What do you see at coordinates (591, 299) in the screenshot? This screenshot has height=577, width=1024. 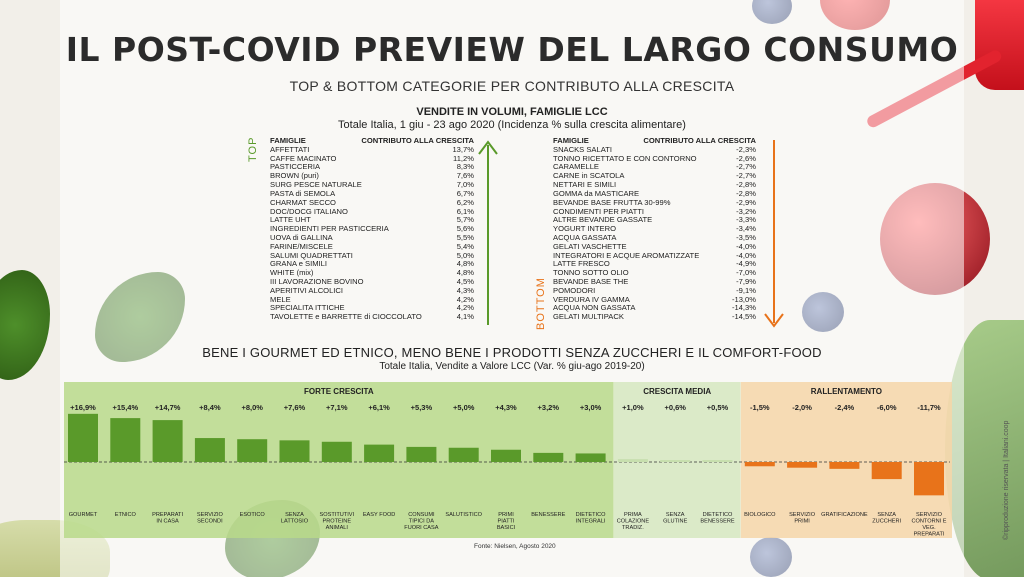 I see `family-name: VERDURA IV GAMMA` at bounding box center [591, 299].